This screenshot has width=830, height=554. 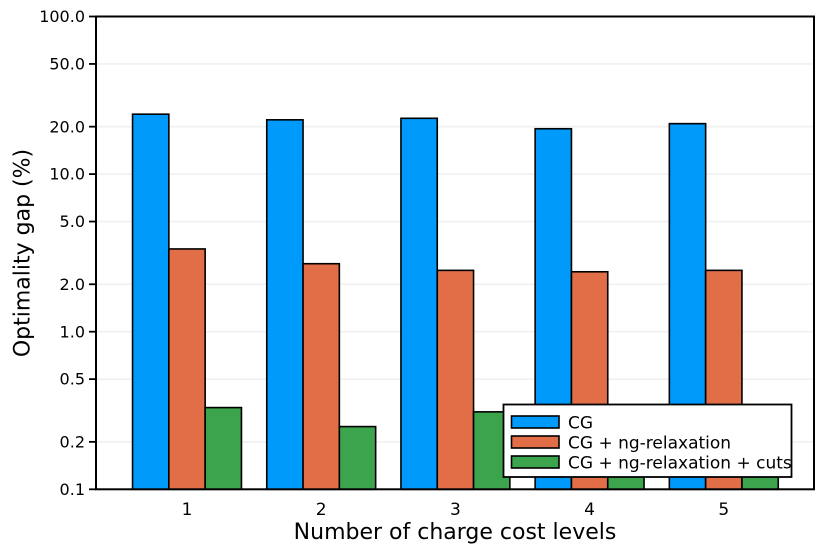 What do you see at coordinates (92, 253) in the screenshot?
I see `y-axis-ticks` at bounding box center [92, 253].